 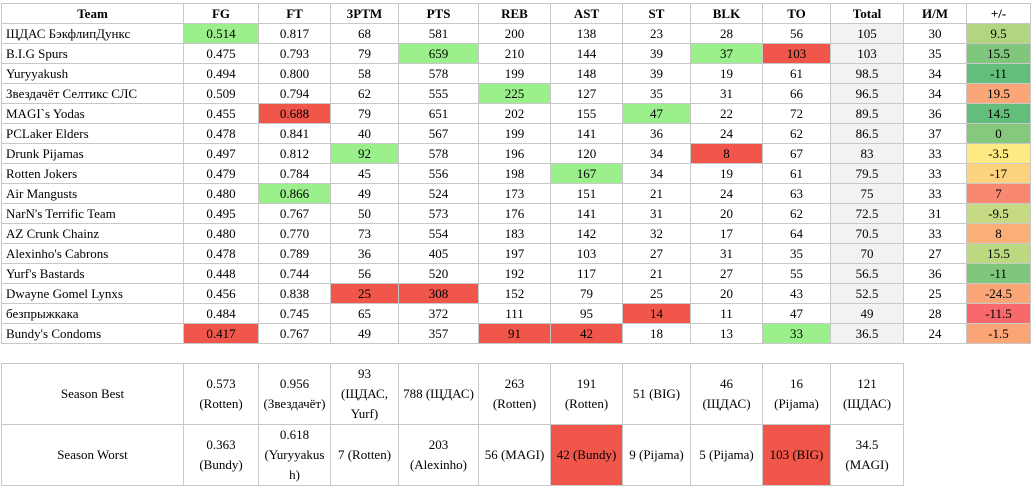 What do you see at coordinates (998, 173) in the screenshot?
I see `cell: -17` at bounding box center [998, 173].